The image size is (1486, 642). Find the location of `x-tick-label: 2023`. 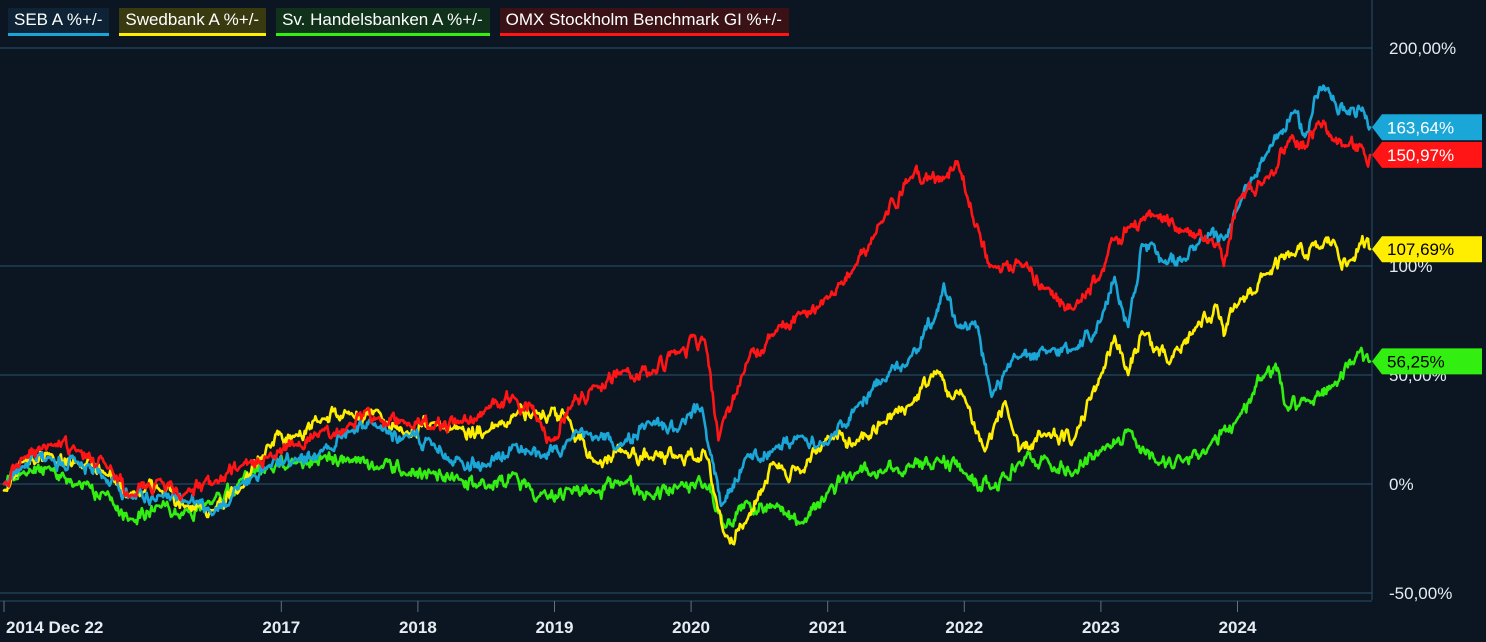

x-tick-label: 2023 is located at coordinates (1101, 627).